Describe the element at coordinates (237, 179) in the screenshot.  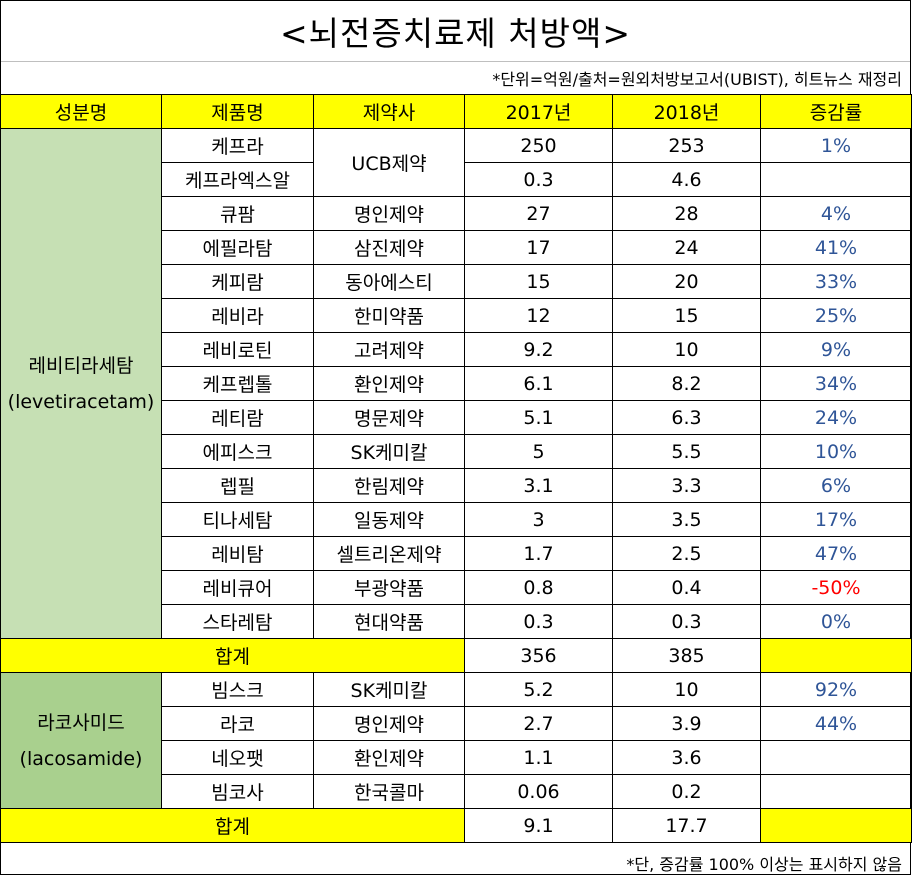
I see `product-cell: 케프라엑스알` at that location.